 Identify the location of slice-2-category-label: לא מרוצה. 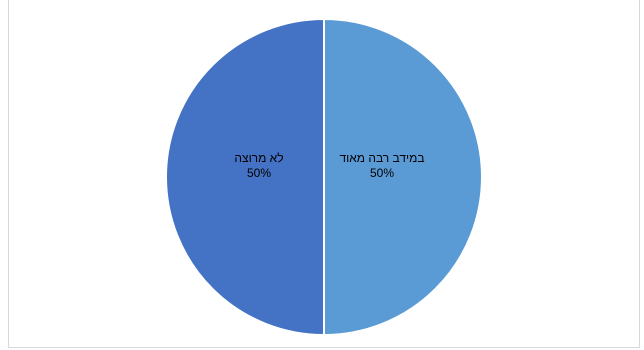
(258, 158).